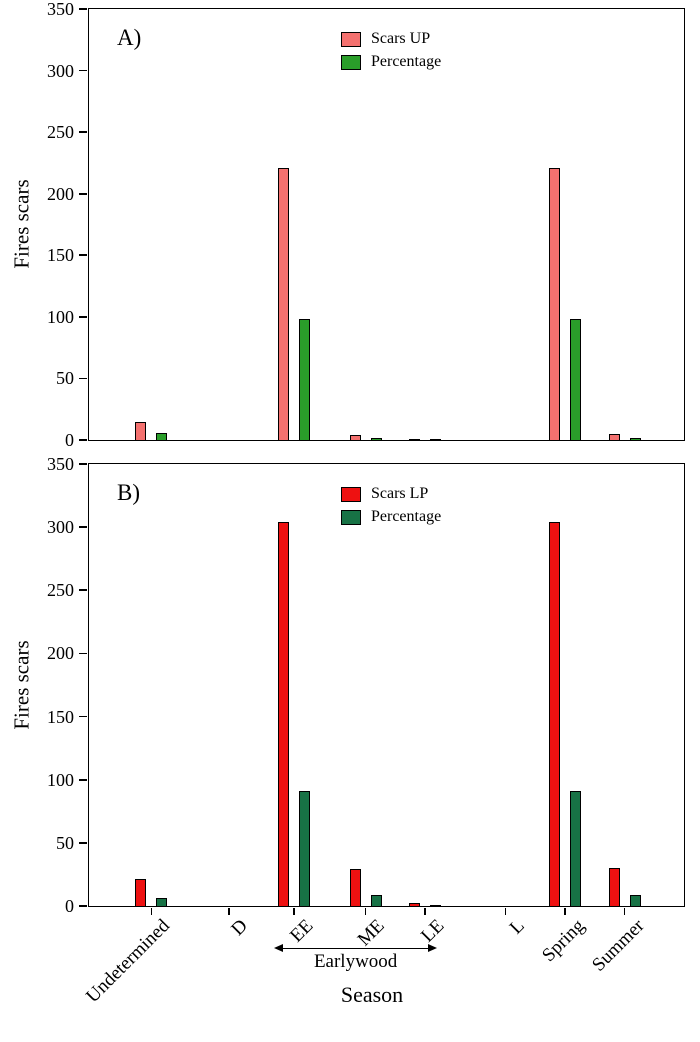  What do you see at coordinates (284, 303) in the screenshot?
I see `bar-scars-up-ee` at bounding box center [284, 303].